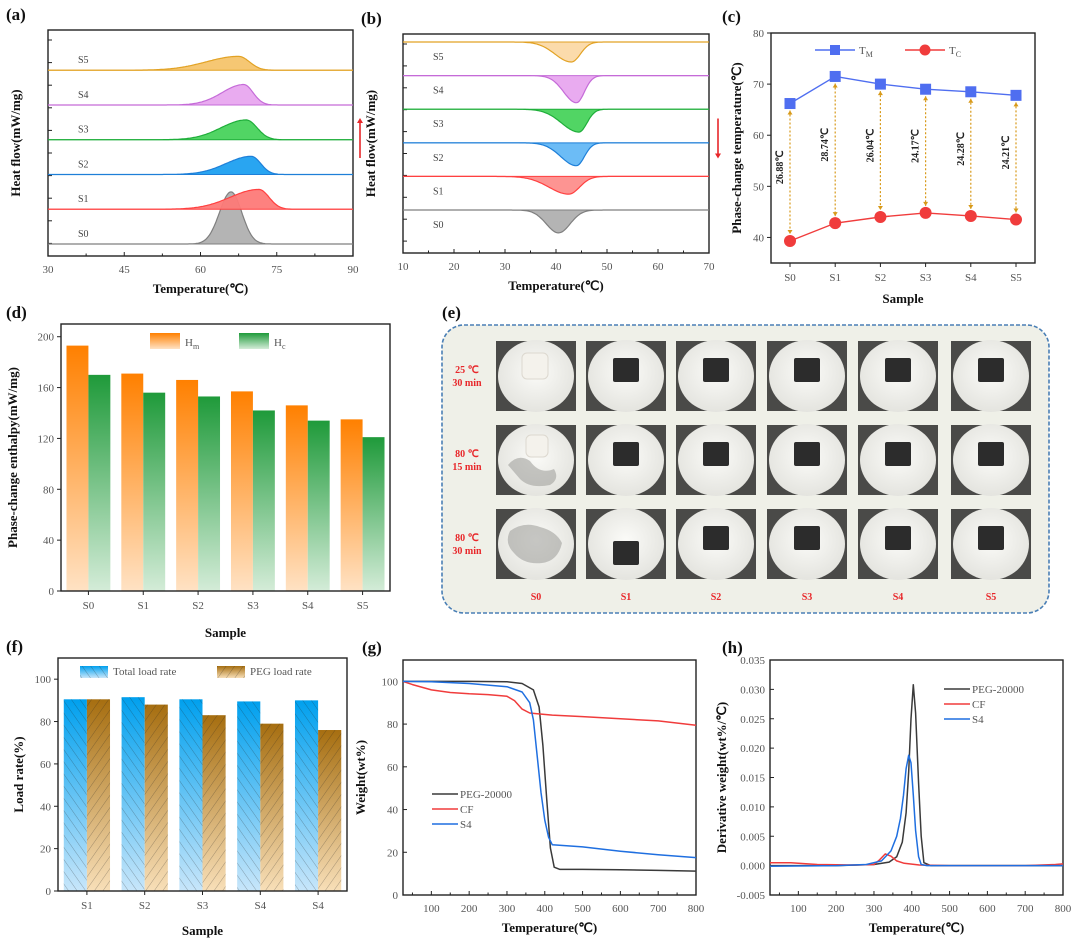 The height and width of the screenshot is (941, 1080). I want to click on series-area-S1, so click(556, 185).